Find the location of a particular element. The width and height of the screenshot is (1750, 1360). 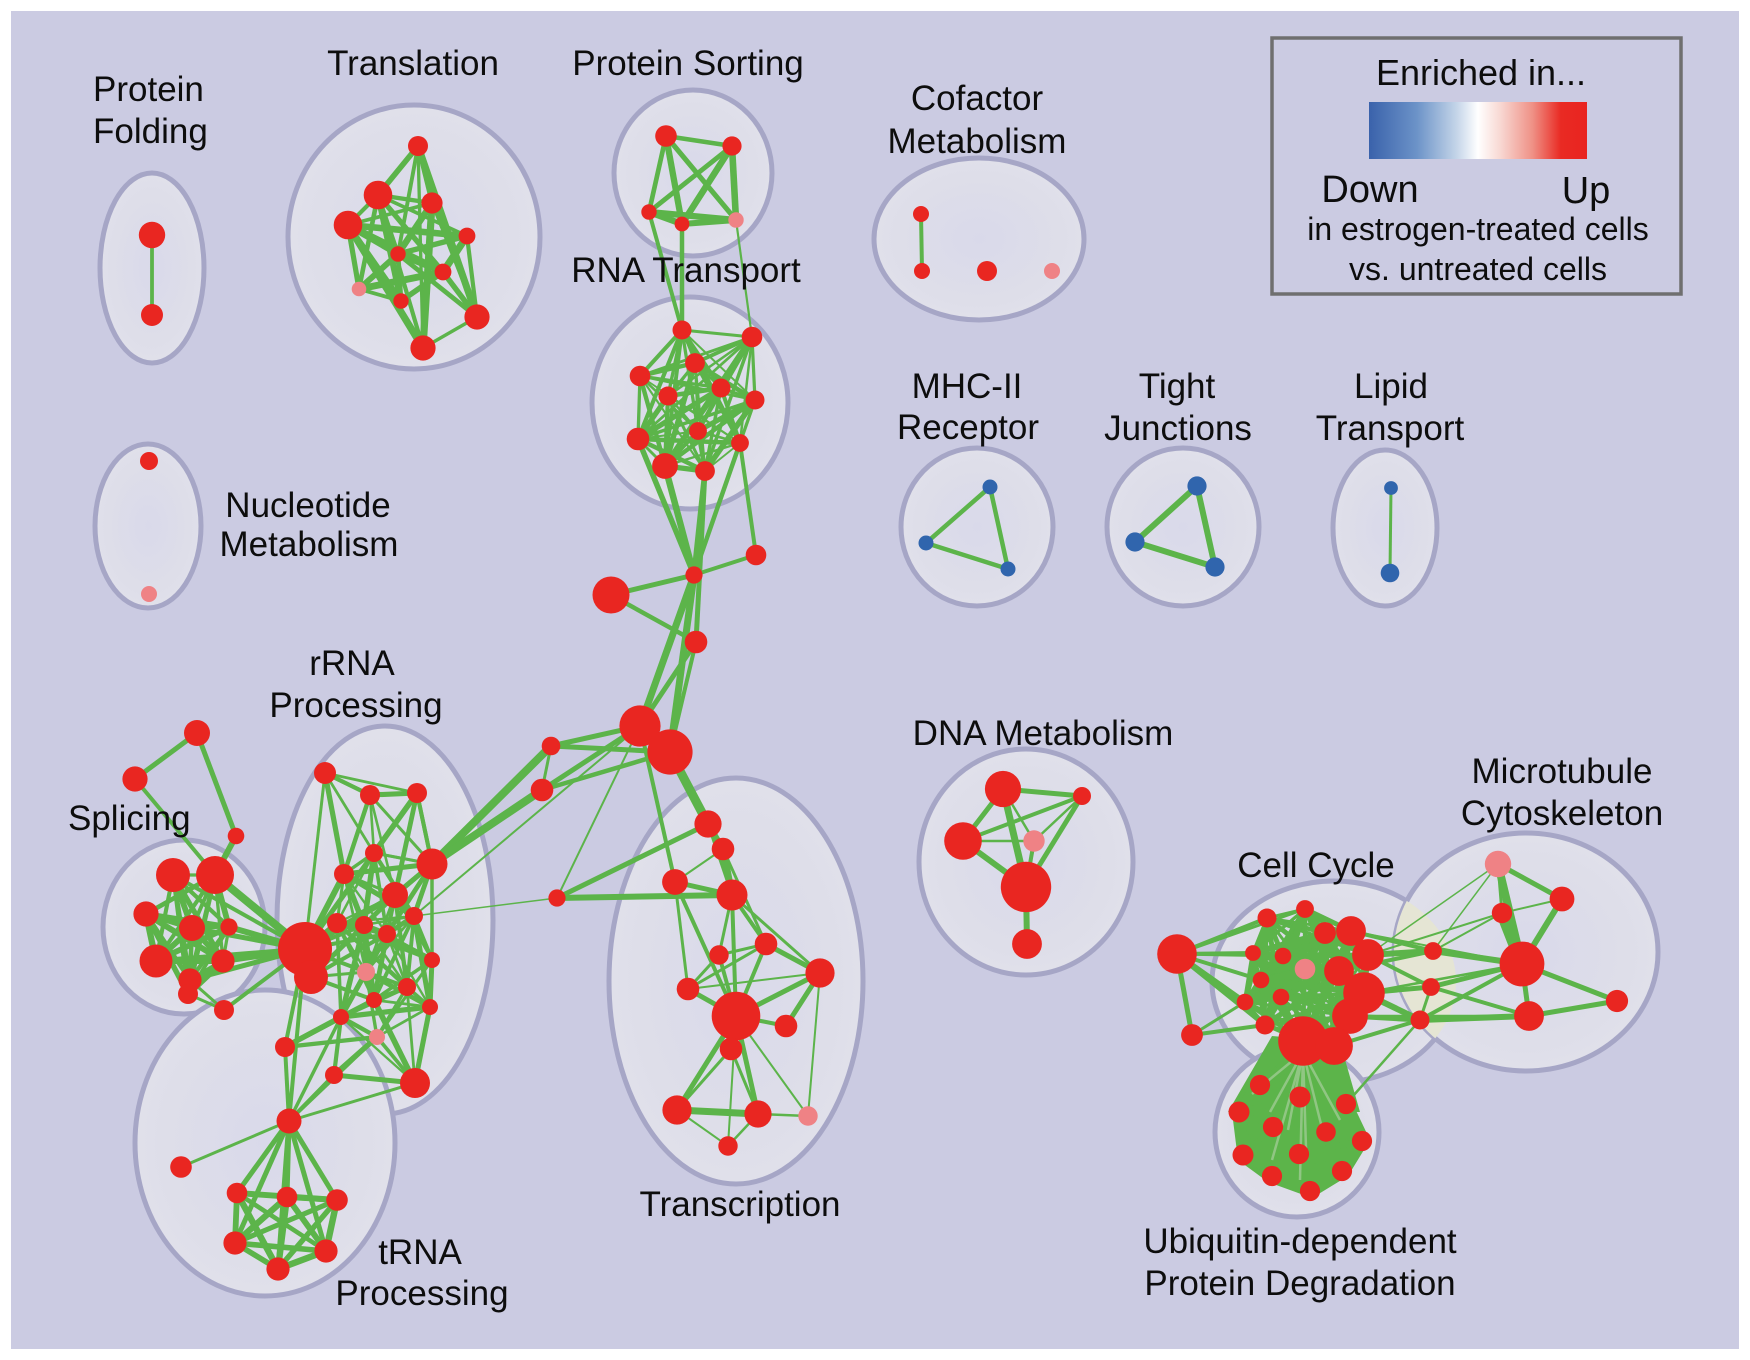

svg-text: Translation is located at coordinates (413, 63).